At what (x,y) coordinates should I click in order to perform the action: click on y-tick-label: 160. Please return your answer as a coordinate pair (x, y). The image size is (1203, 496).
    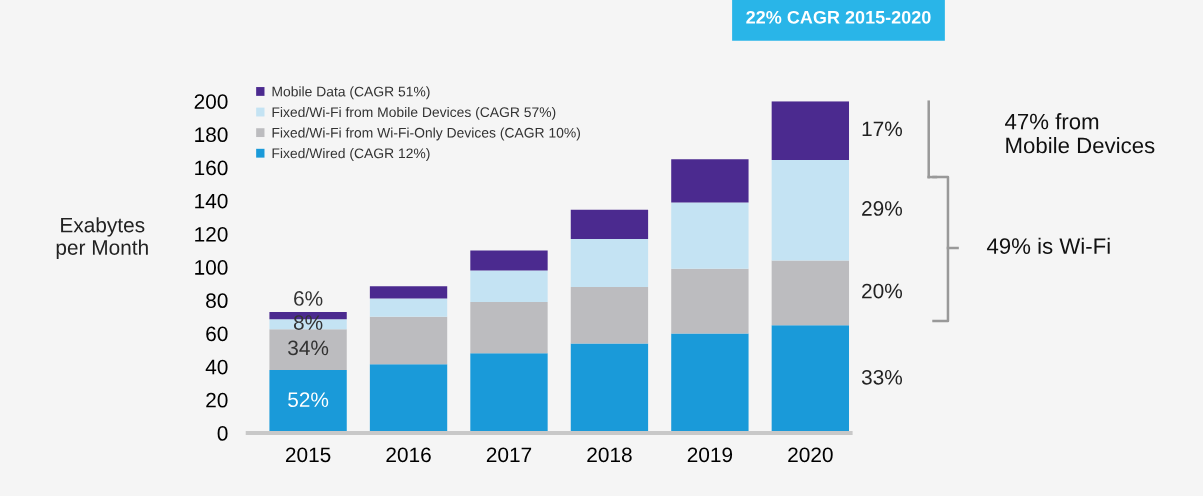
    Looking at the image, I should click on (211, 168).